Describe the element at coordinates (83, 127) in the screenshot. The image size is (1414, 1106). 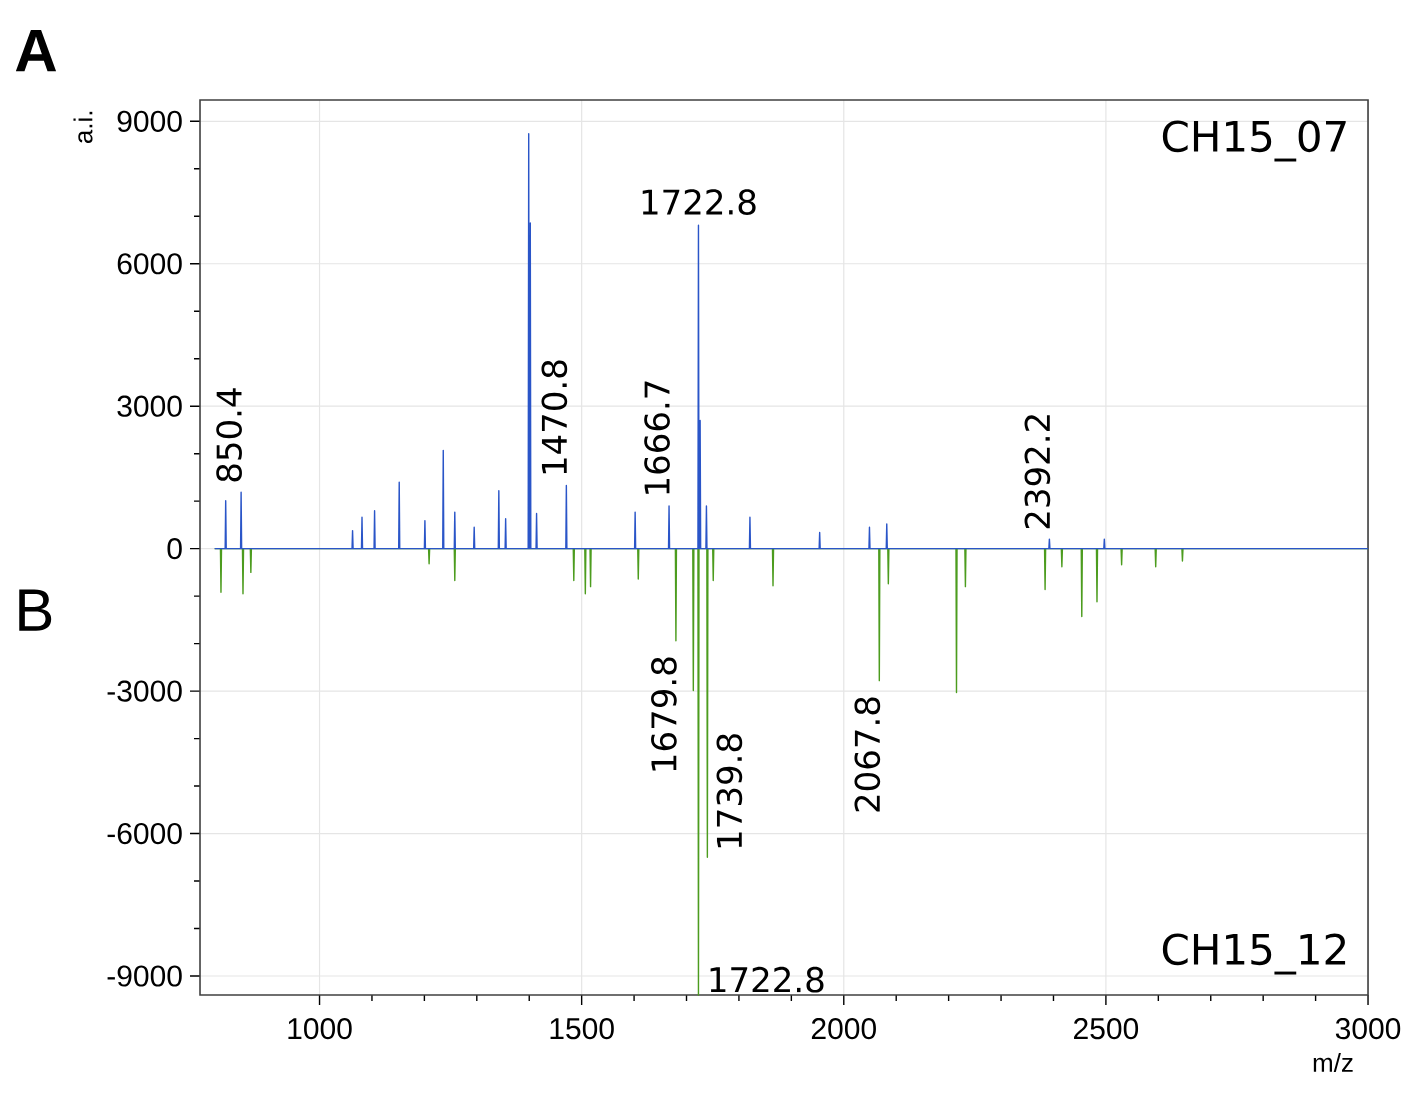
I see `y-axis-title: a.i.` at that location.